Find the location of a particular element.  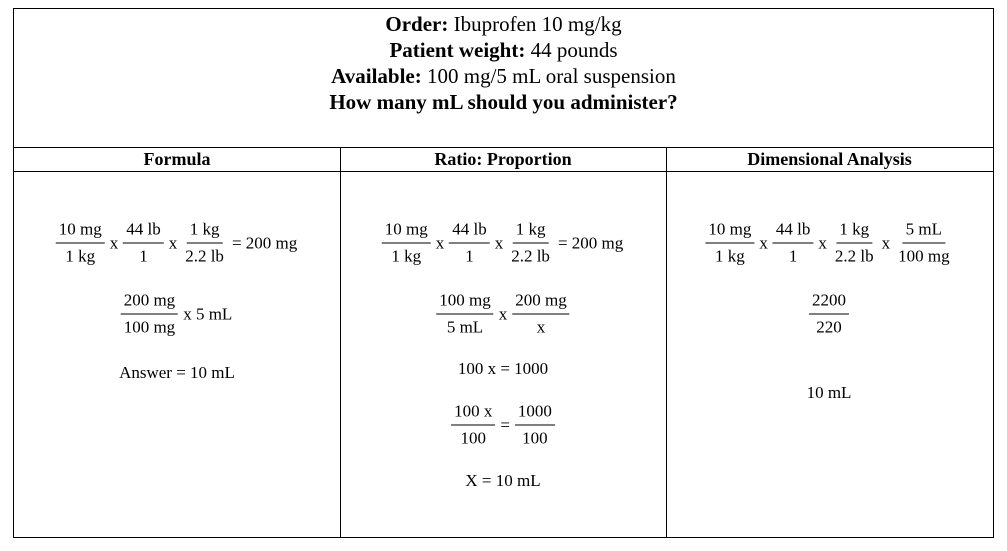

fraction: 1000 100 is located at coordinates (534, 425).